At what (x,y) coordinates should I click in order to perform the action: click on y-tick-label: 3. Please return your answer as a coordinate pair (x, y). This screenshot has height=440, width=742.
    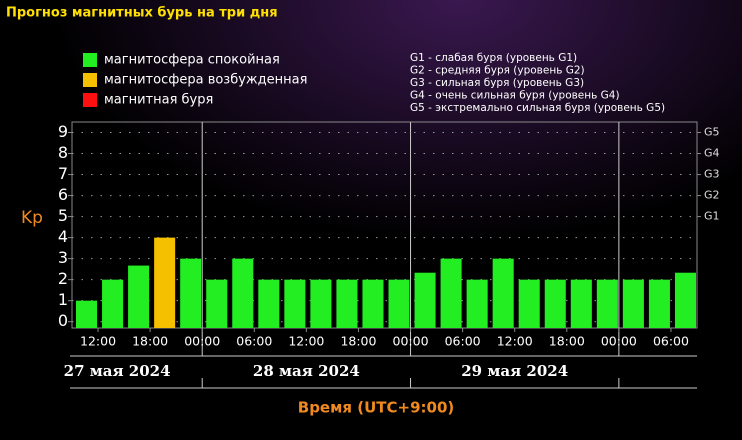
    Looking at the image, I should click on (63, 257).